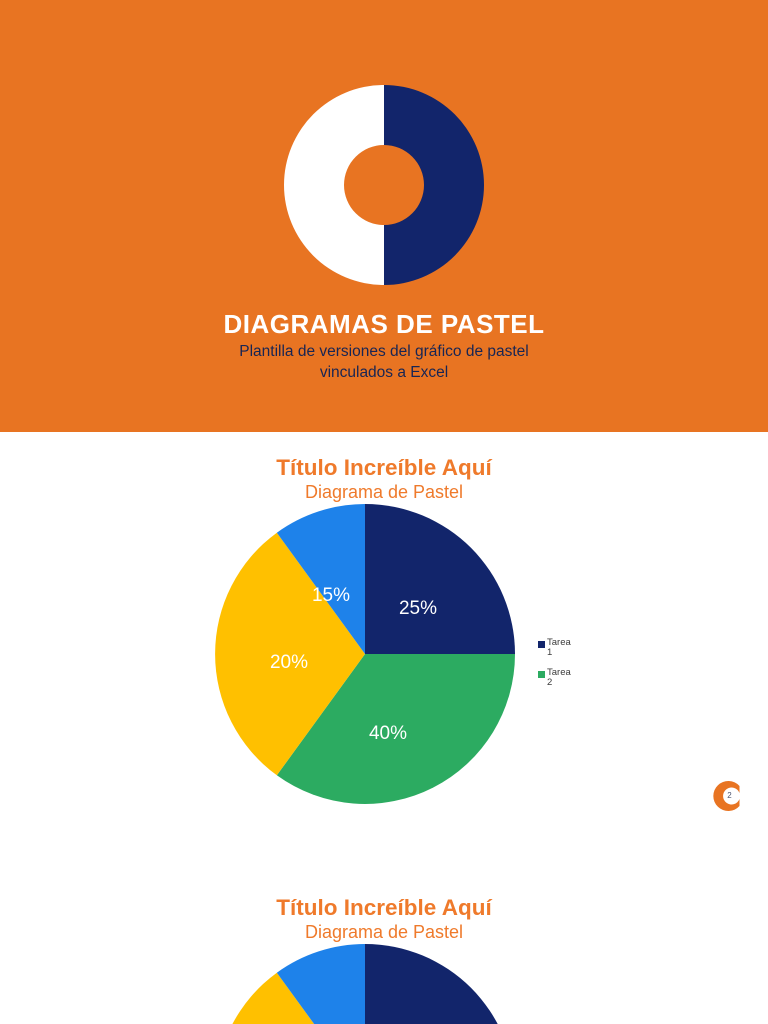 This screenshot has height=1024, width=768. I want to click on pie-slice-label-tarea-2: 40%, so click(388, 733).